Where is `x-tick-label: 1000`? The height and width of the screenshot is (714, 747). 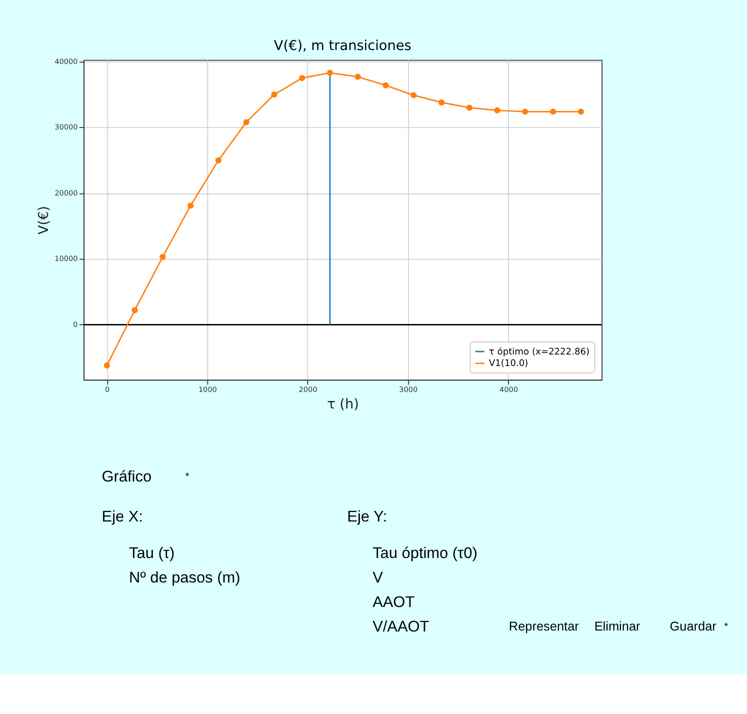
x-tick-label: 1000 is located at coordinates (208, 389).